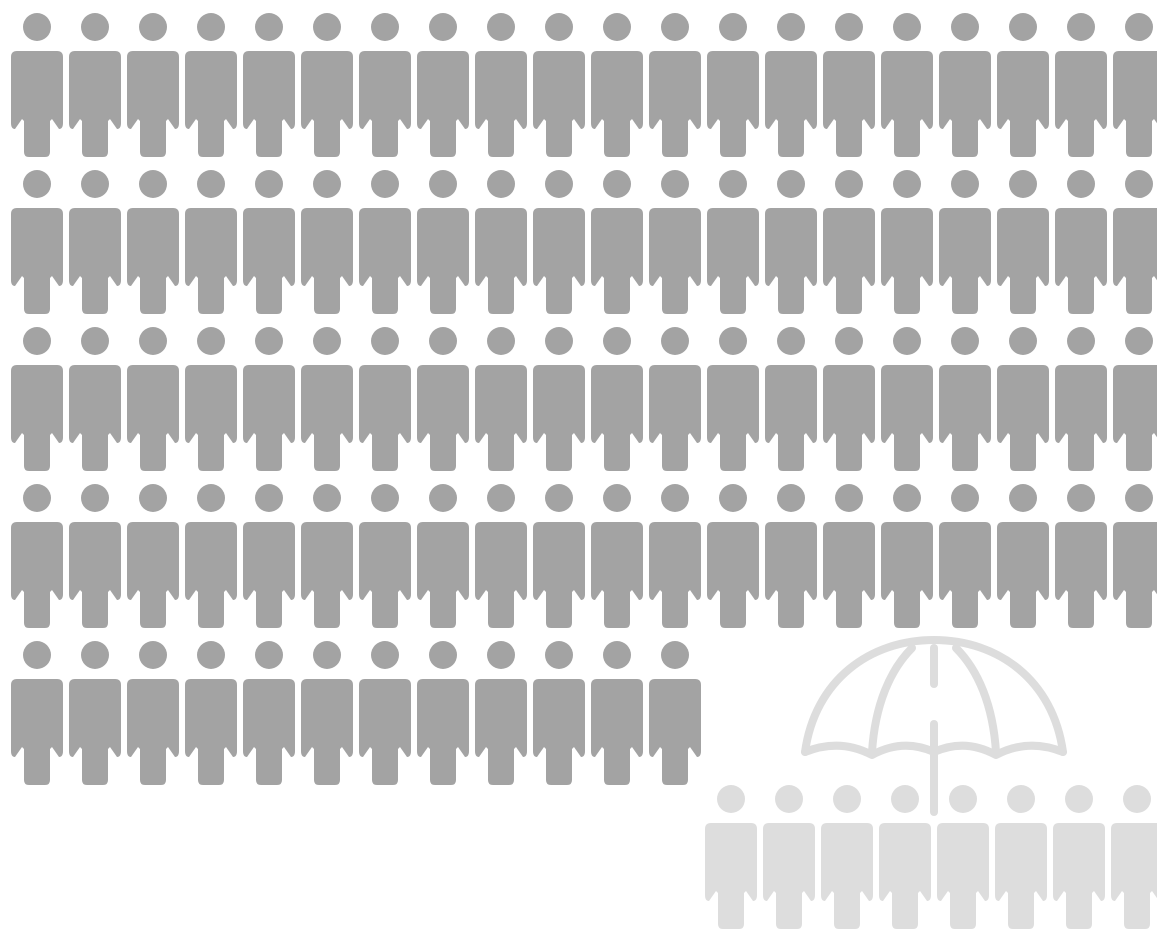 This screenshot has height=929, width=1157. What do you see at coordinates (976, 700) in the screenshot?
I see `umbrella-rib-right` at bounding box center [976, 700].